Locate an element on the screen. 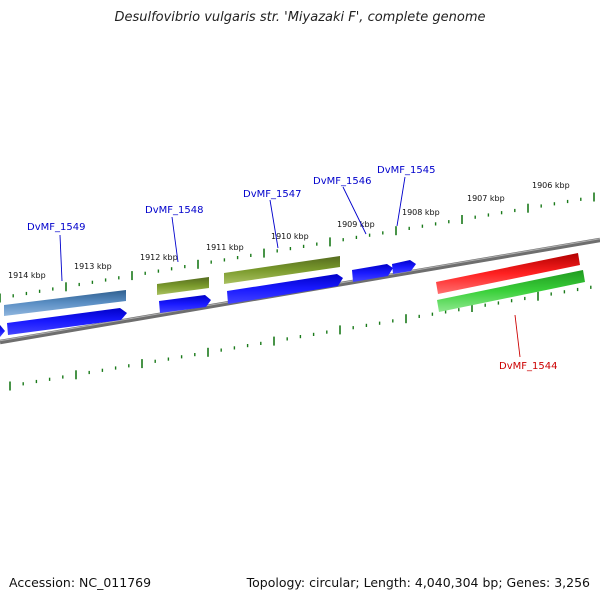 This screenshot has height=600, width=600. gene-label-dvmf-1546: DvMF_1546 is located at coordinates (342, 181).